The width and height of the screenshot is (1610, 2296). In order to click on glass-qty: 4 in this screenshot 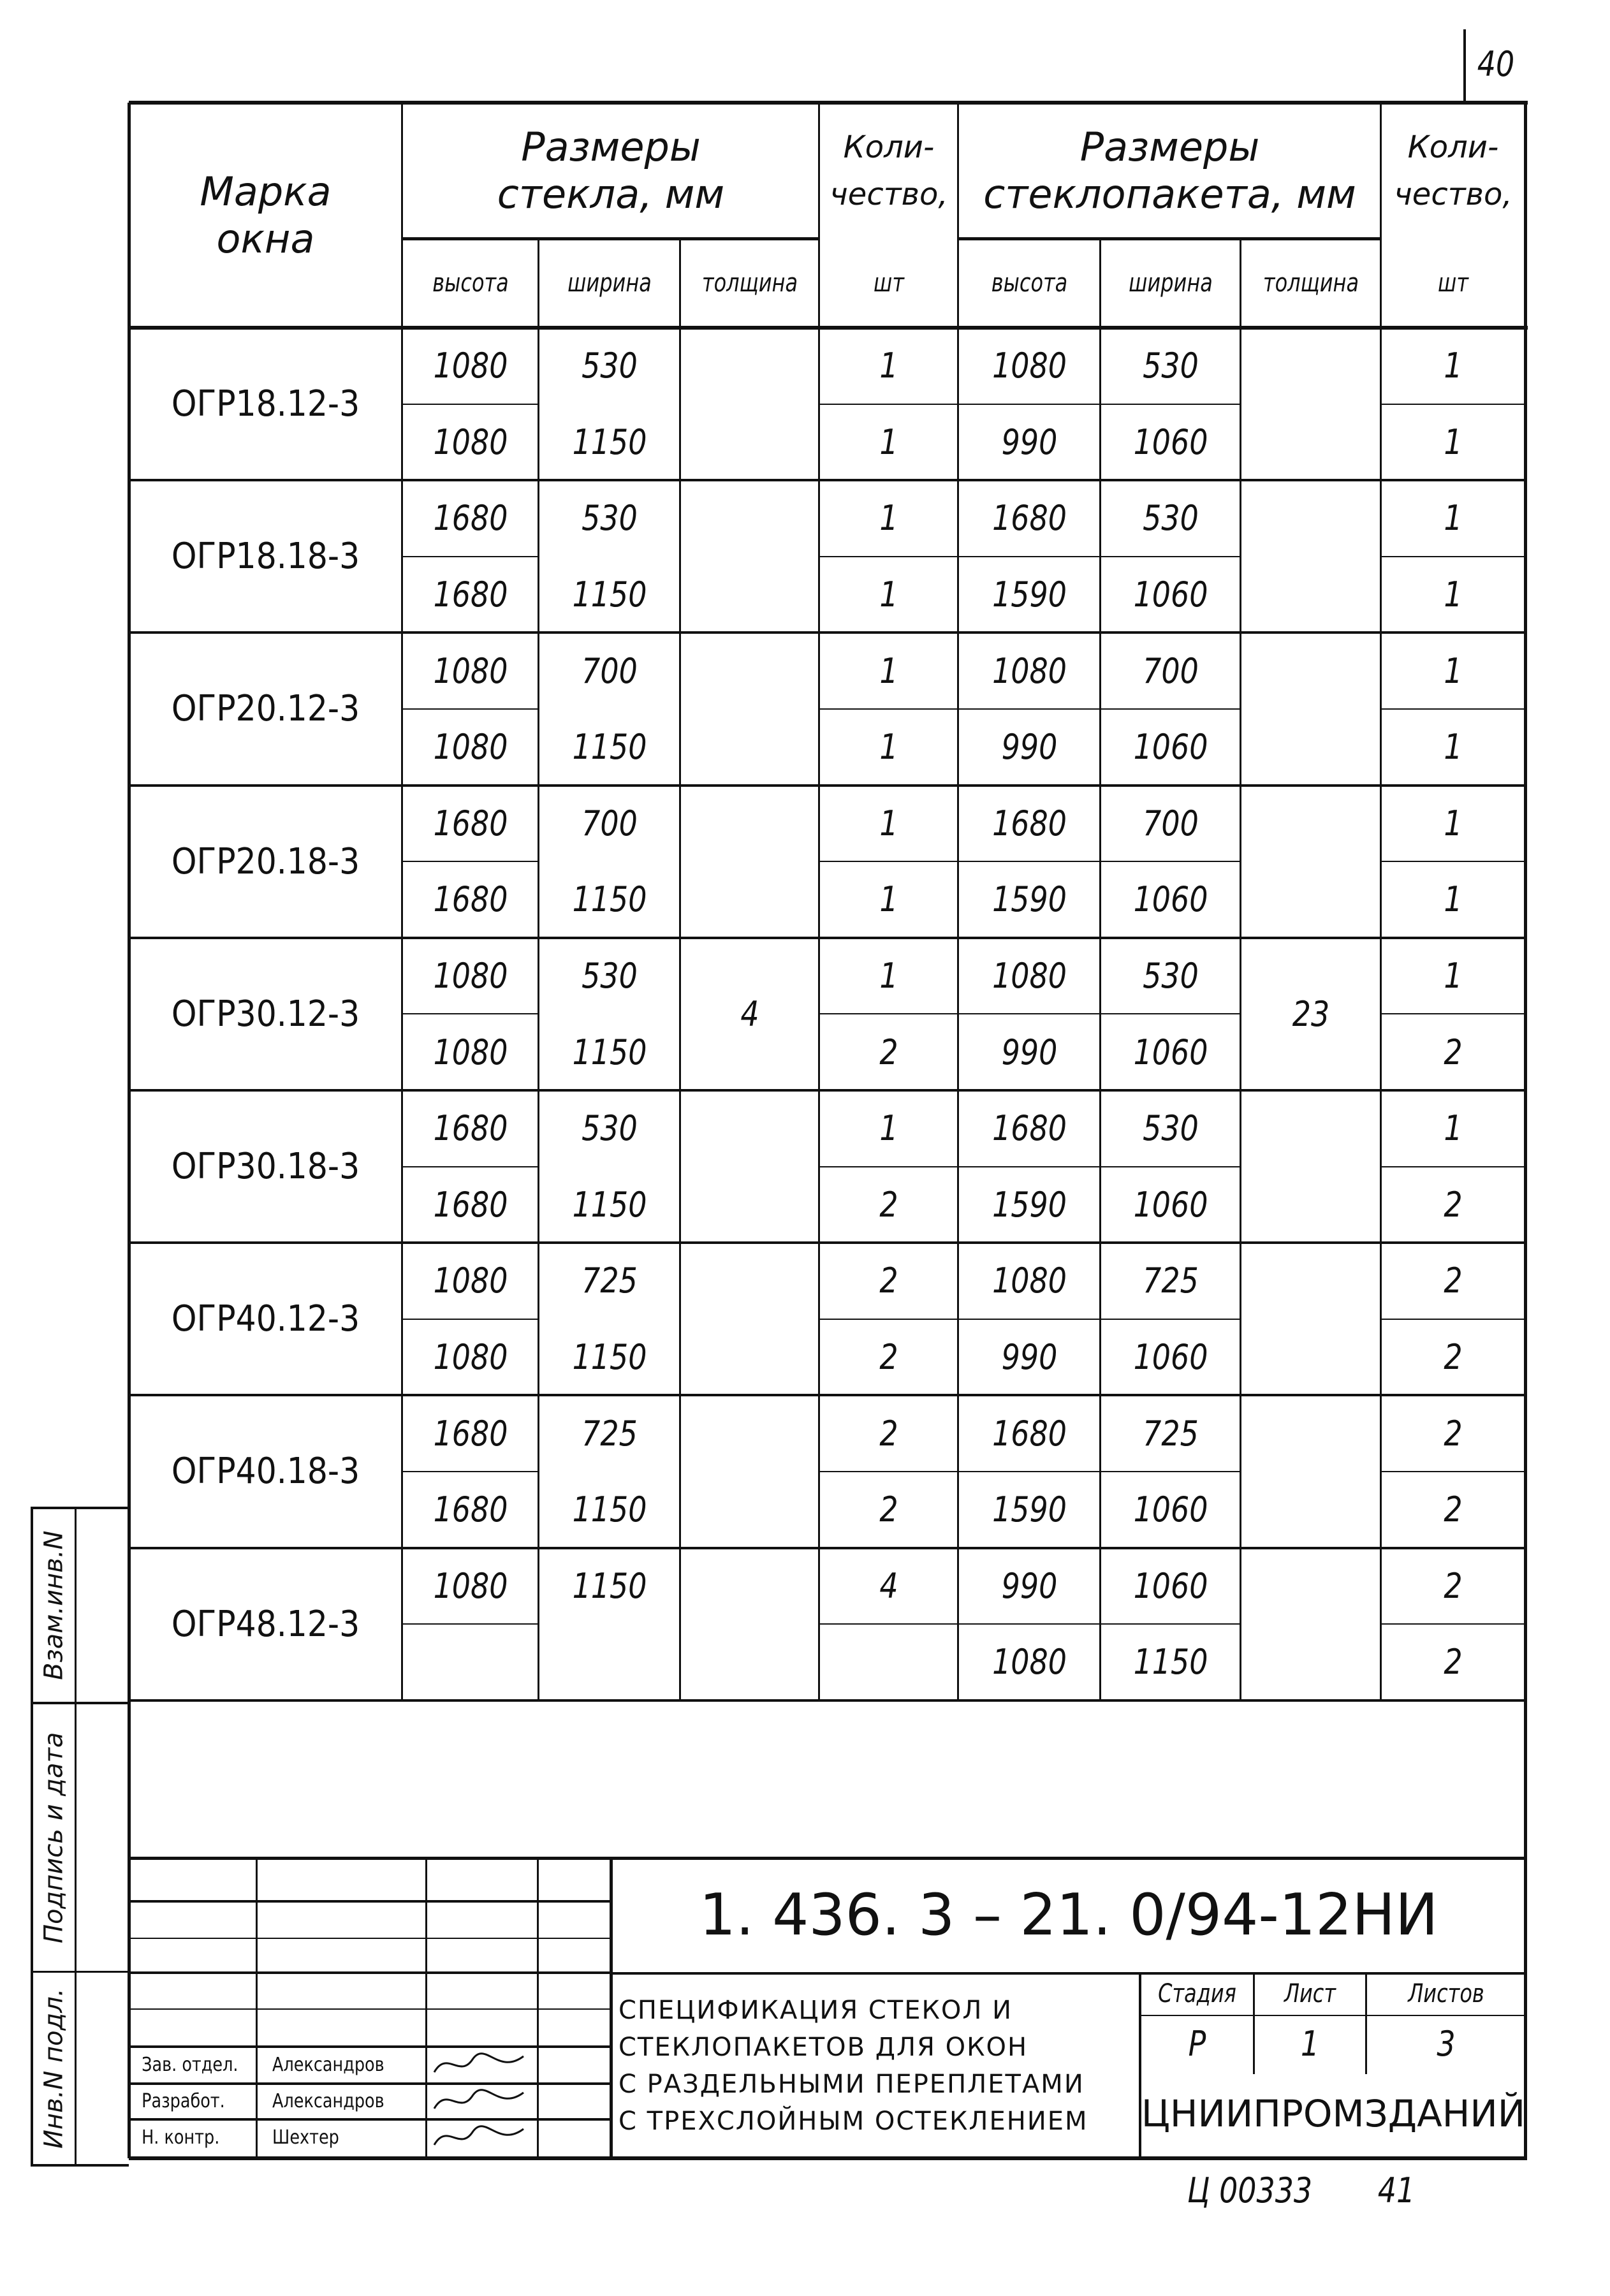, I will do `click(888, 1585)`.